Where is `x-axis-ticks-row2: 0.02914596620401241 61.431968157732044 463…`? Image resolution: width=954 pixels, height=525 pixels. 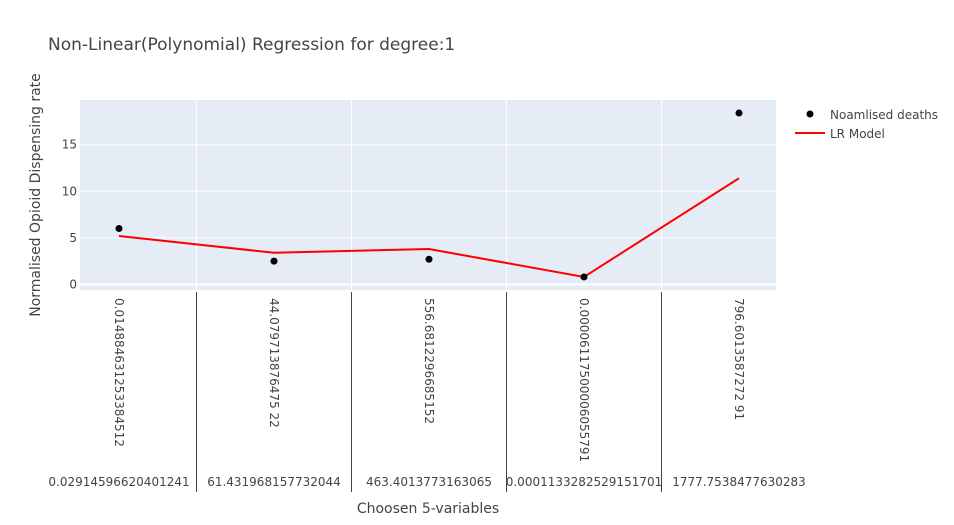 x-axis-ticks-row2: 0.02914596620401241 61.431968157732044 463… is located at coordinates (426, 482).